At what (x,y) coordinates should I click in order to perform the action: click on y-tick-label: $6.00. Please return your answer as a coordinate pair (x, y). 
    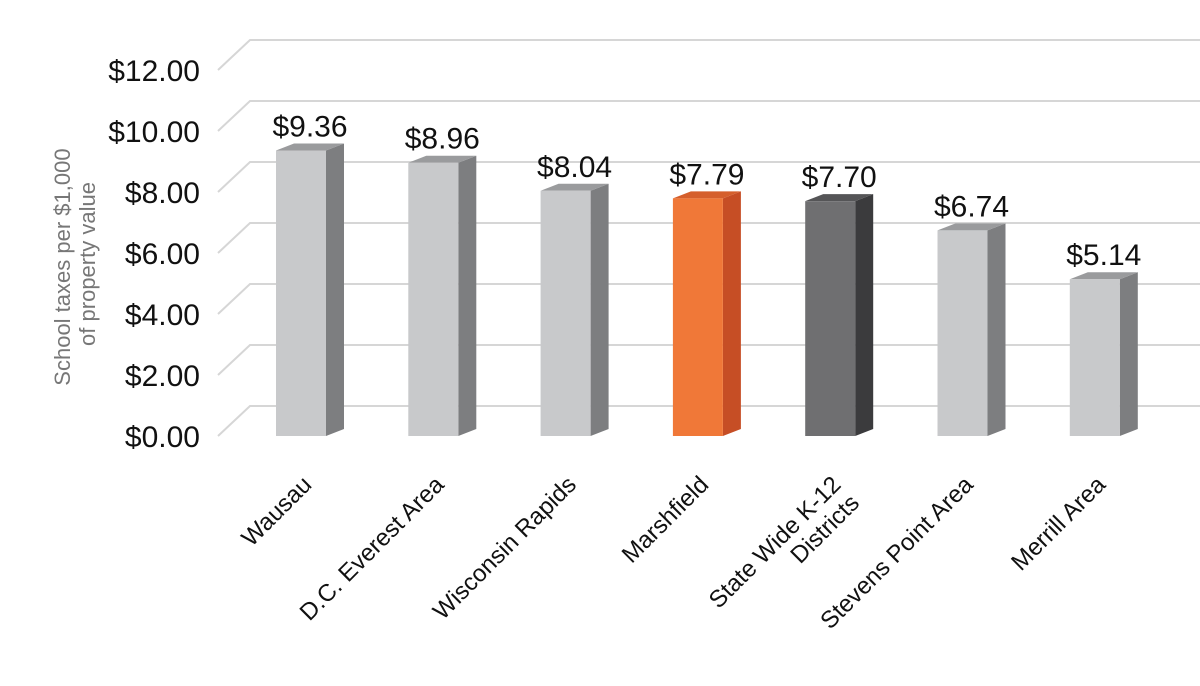
    Looking at the image, I should click on (162, 254).